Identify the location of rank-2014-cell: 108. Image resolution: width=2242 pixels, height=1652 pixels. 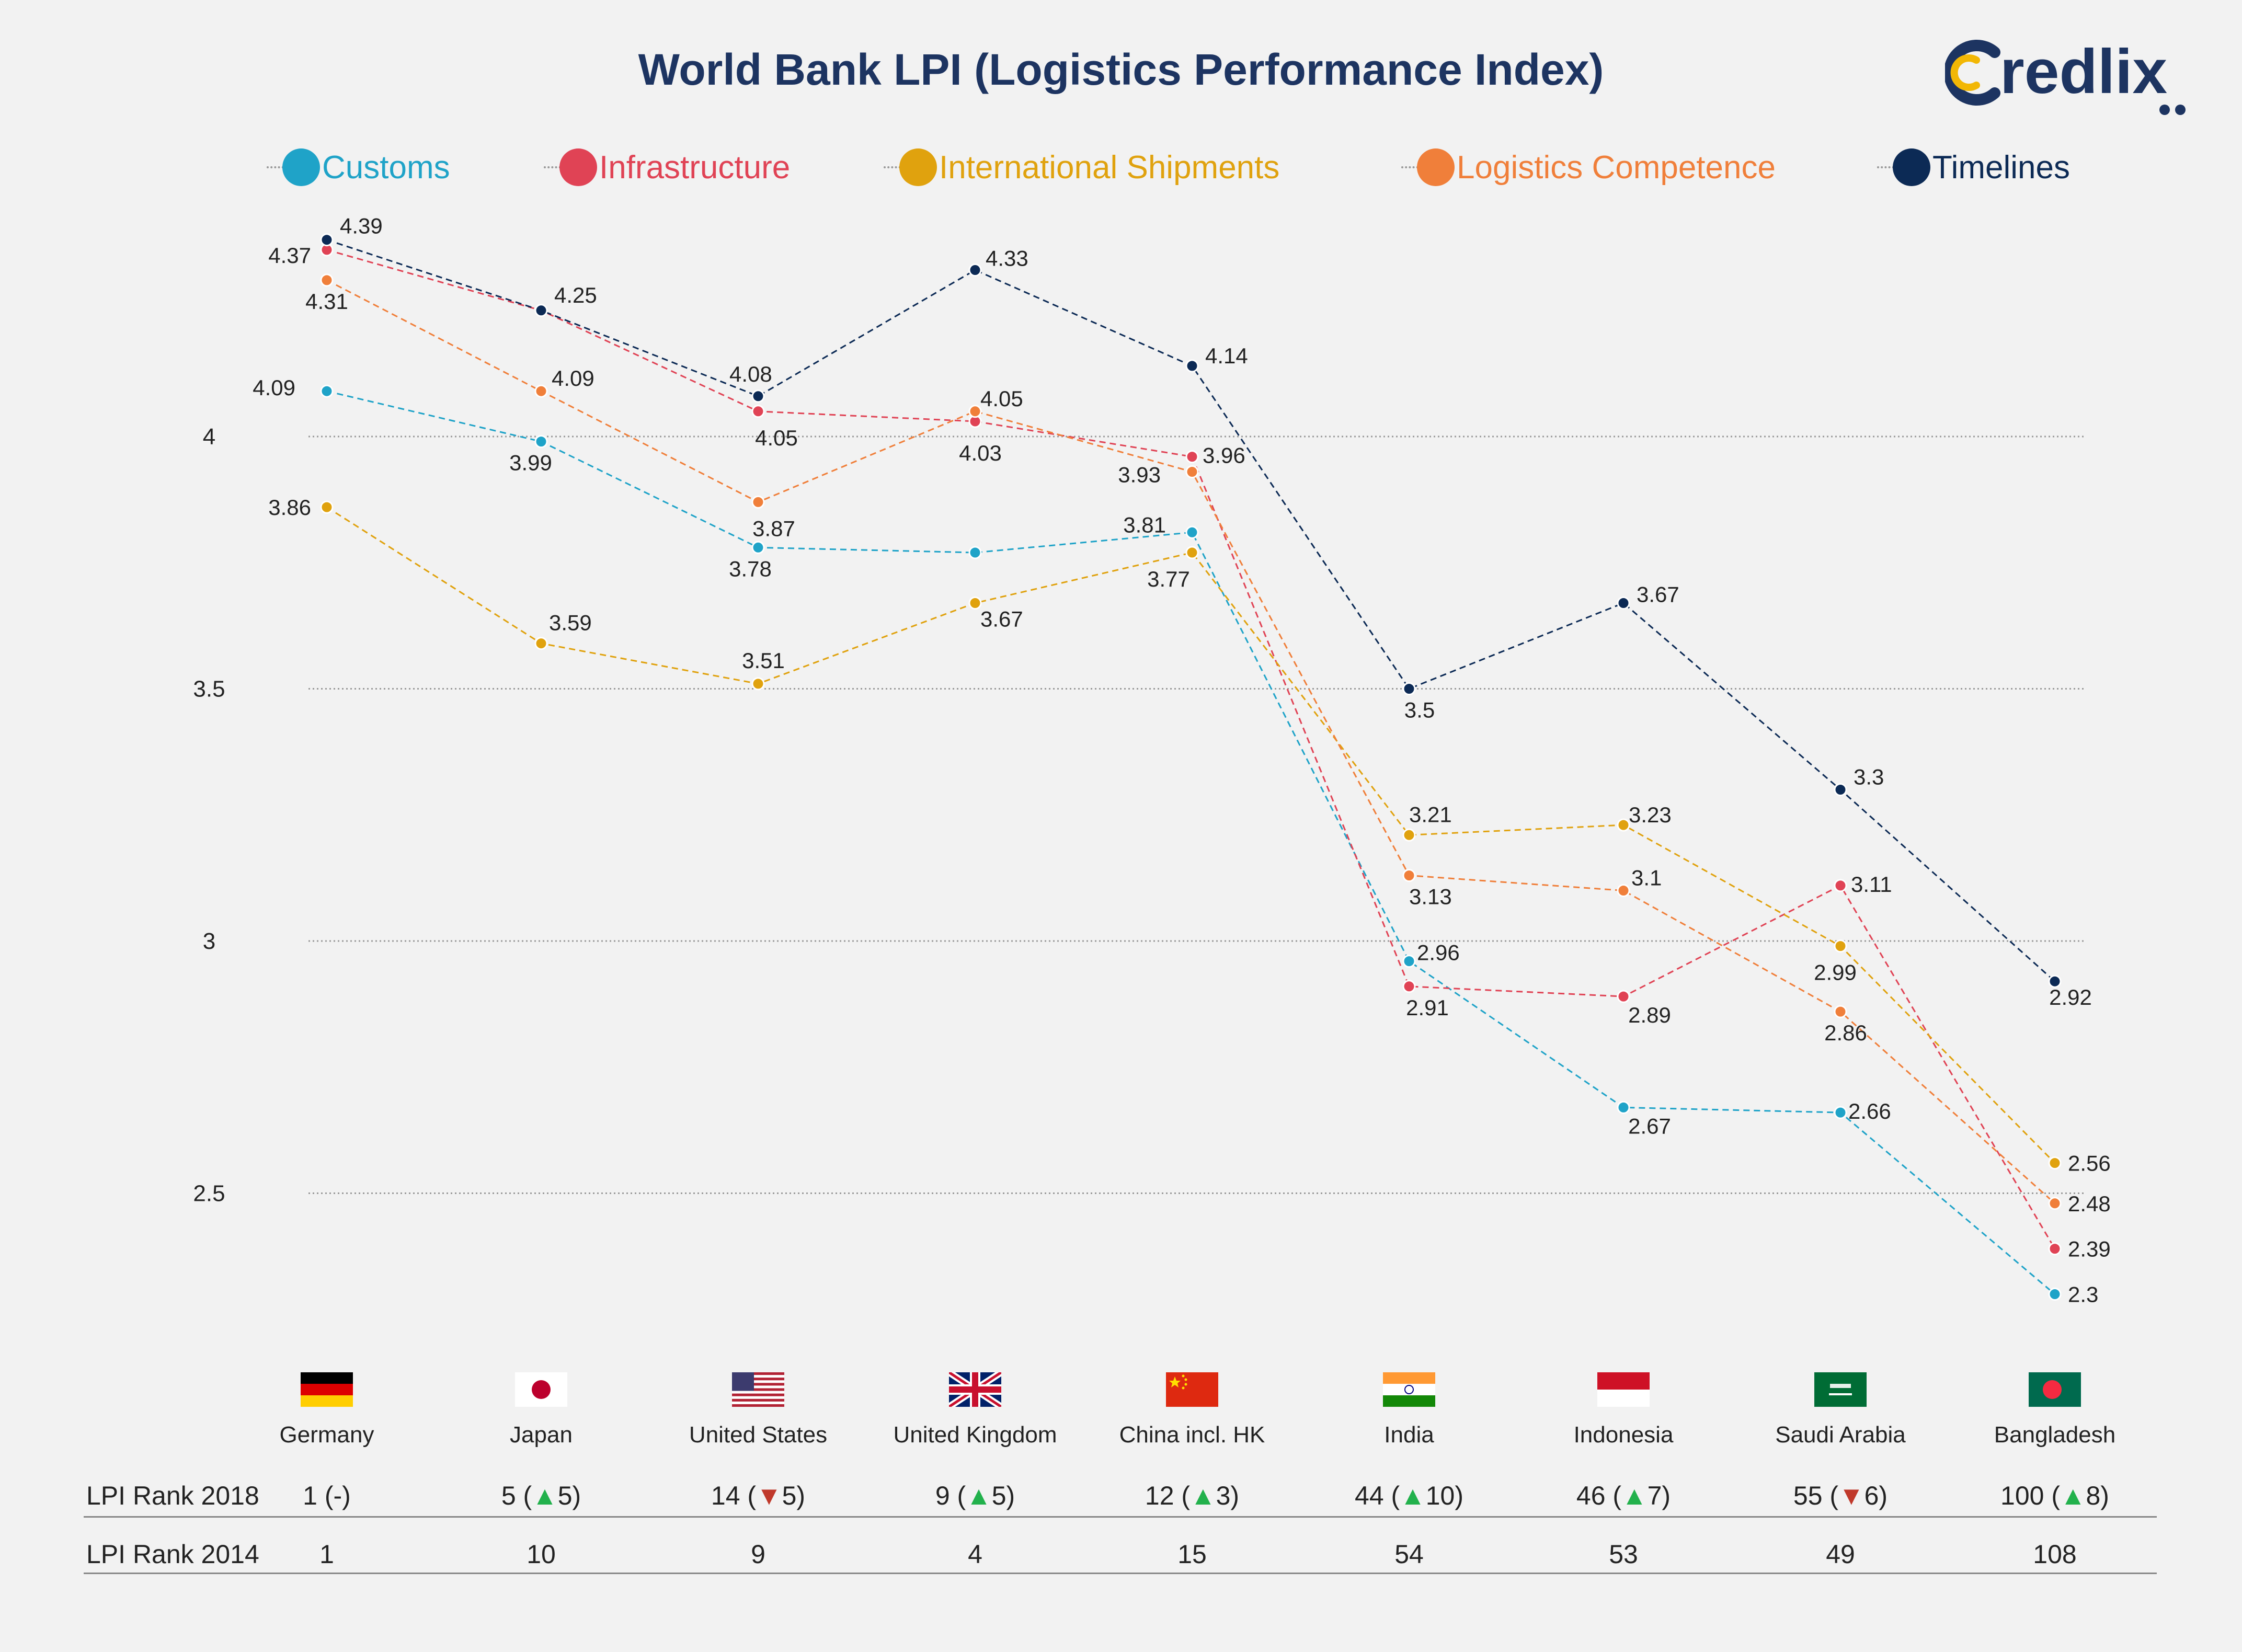
(2055, 1554).